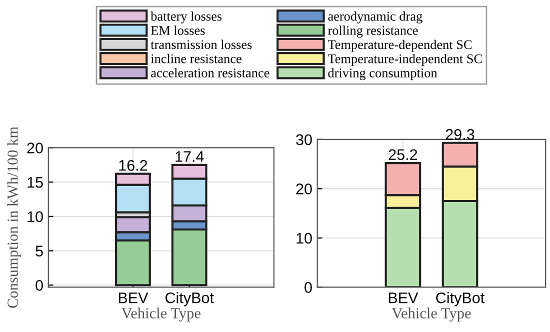 This screenshot has width=550, height=332. What do you see at coordinates (460, 134) in the screenshot?
I see `total-label: 29.3` at bounding box center [460, 134].